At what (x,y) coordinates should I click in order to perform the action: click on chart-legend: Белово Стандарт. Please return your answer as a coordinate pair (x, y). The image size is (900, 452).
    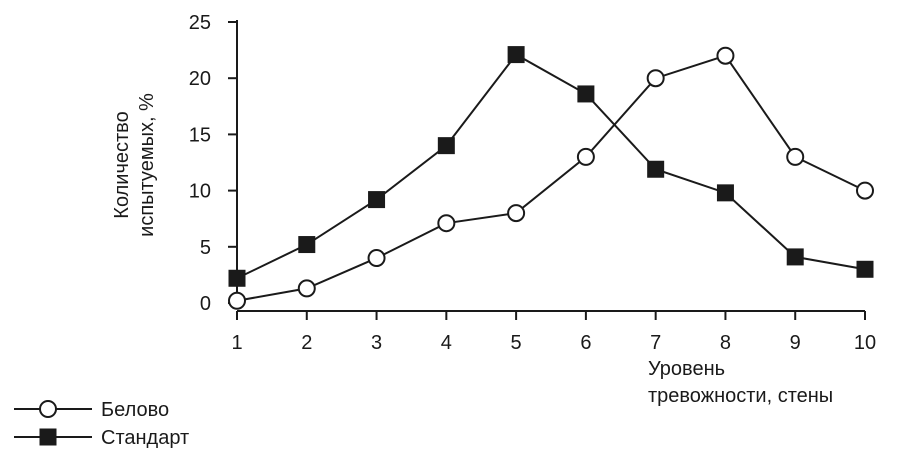
    Looking at the image, I should click on (101, 424).